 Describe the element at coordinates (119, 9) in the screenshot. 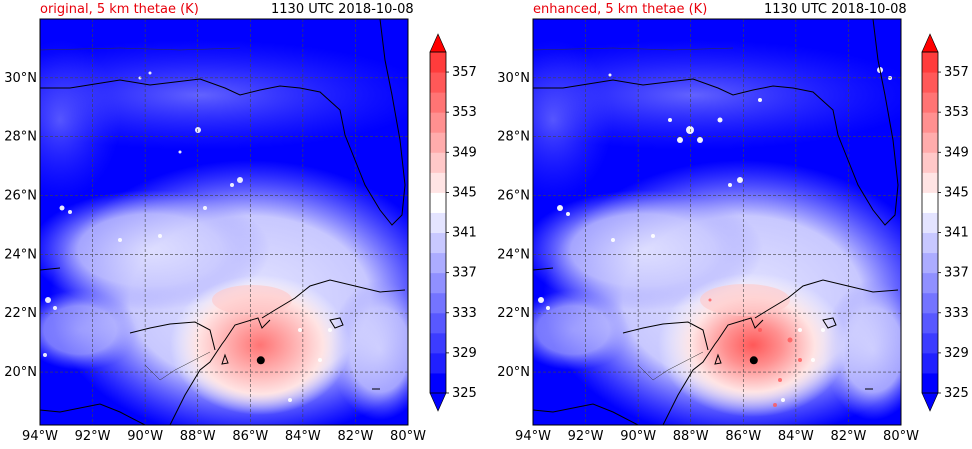

I see `left-panel-title: original, 5 km thetae (K)` at that location.